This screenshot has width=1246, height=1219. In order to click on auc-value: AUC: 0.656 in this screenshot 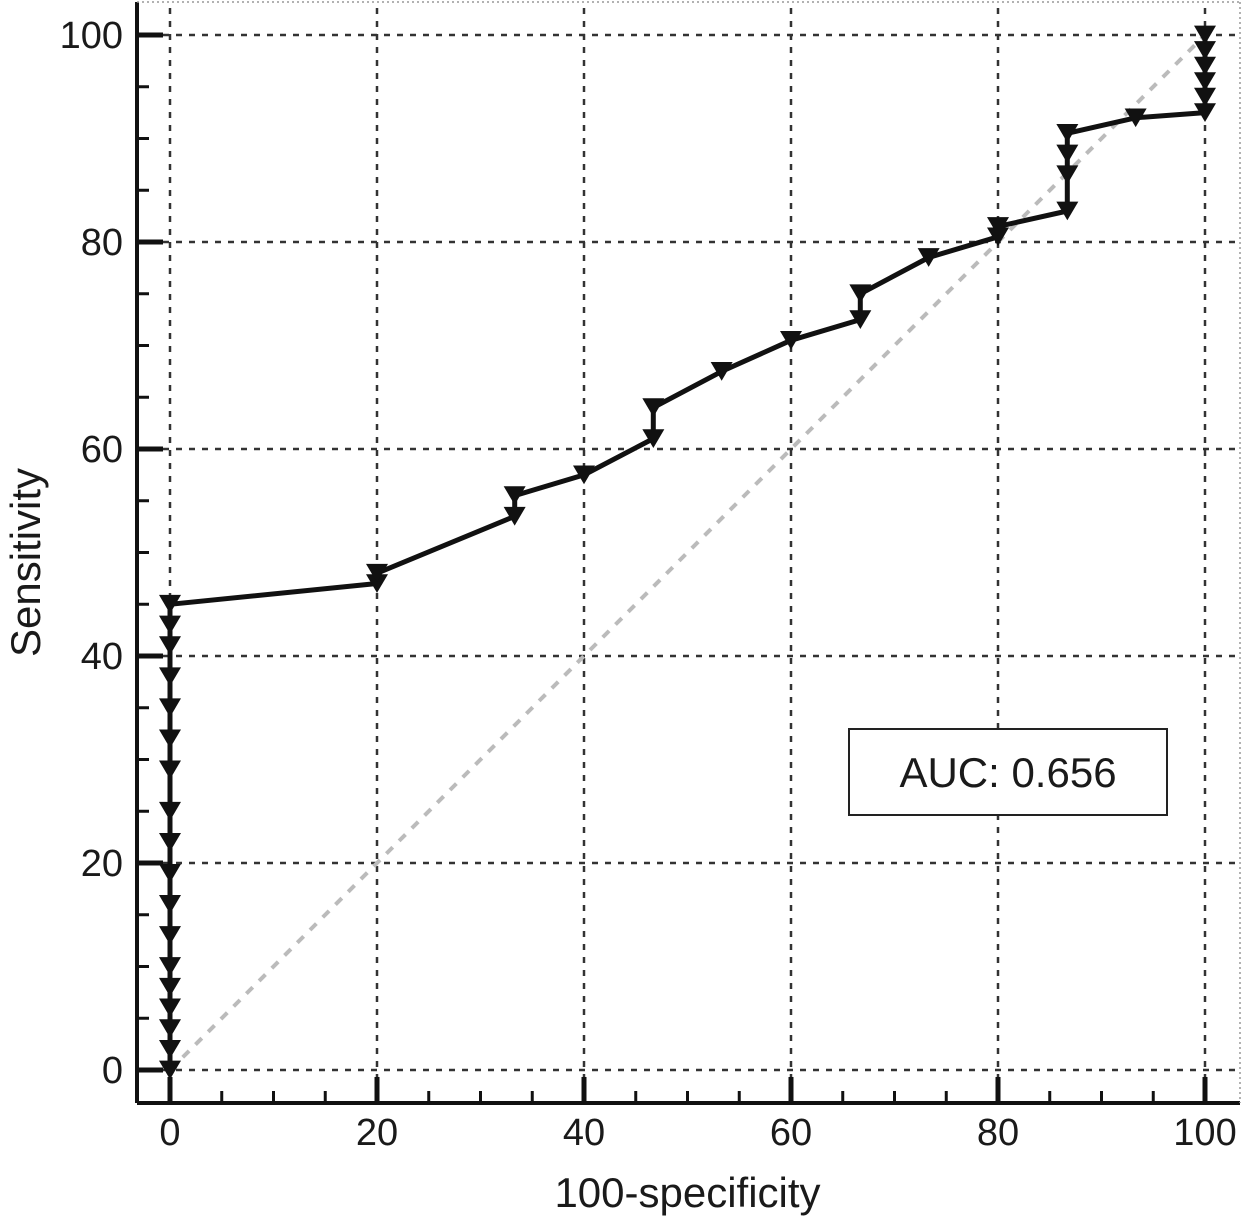, I will do `click(1007, 772)`.